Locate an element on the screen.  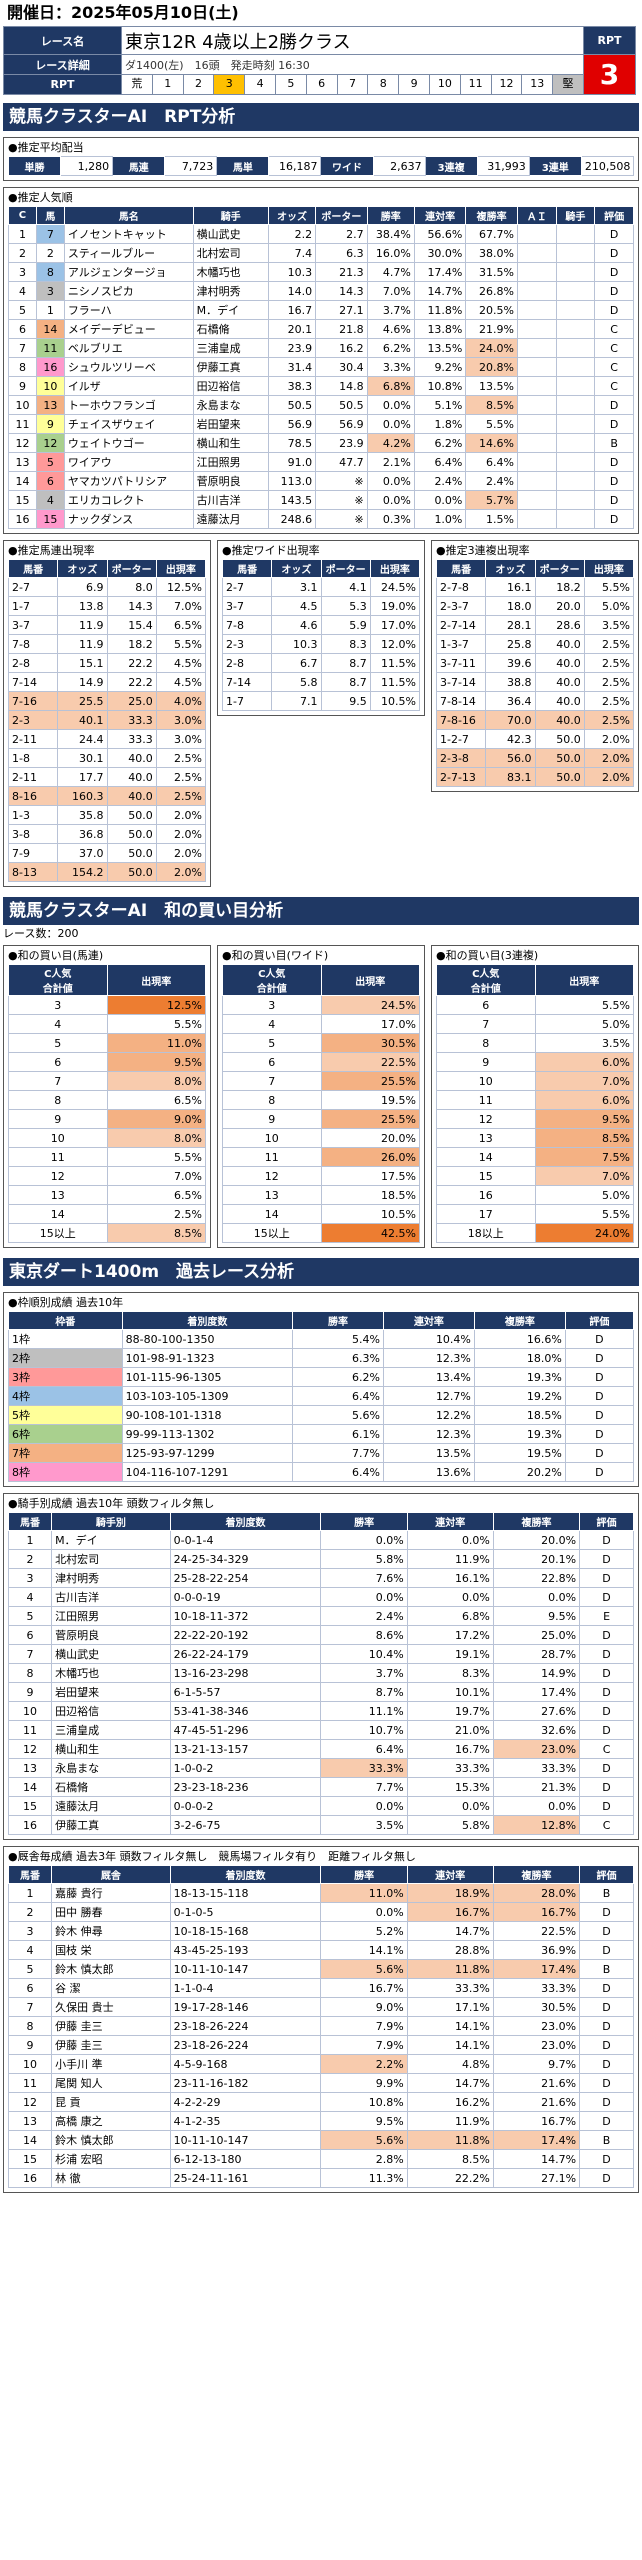
table-row: 1 7 イノセントキャット 横山武史 2.2 2.7 38.4% 56.6% 67.7% D is located at coordinates (321, 234).